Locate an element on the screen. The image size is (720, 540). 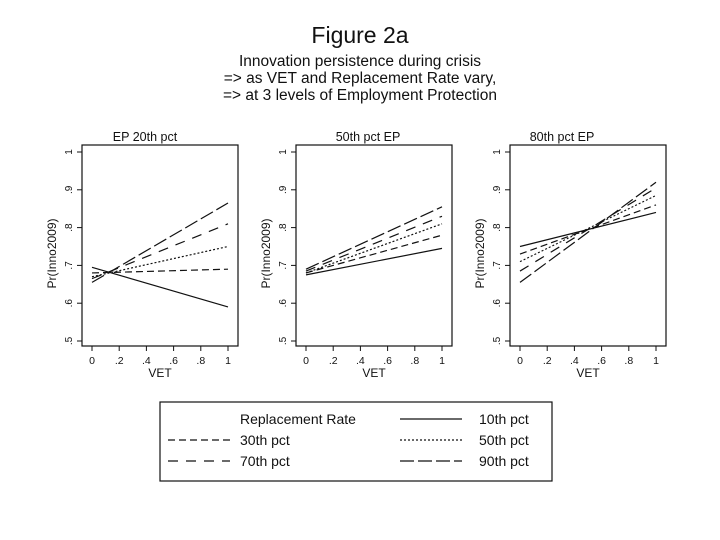
subtitle-line-2: => as VET and Replacement Rate vary, is located at coordinates (360, 78).